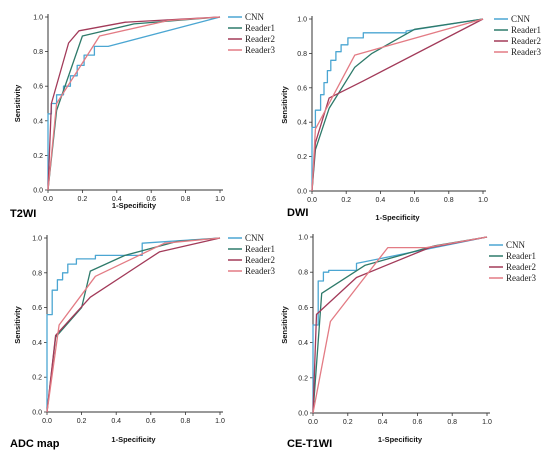  I want to click on panel-label: DWI, so click(297, 213).